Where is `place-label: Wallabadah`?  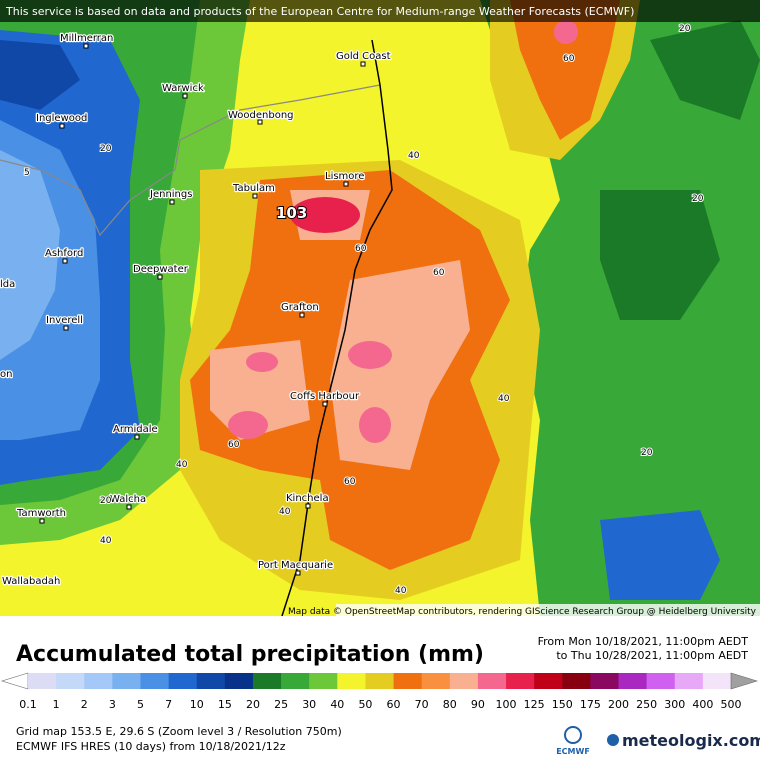
place-label: Wallabadah is located at coordinates (31, 581).